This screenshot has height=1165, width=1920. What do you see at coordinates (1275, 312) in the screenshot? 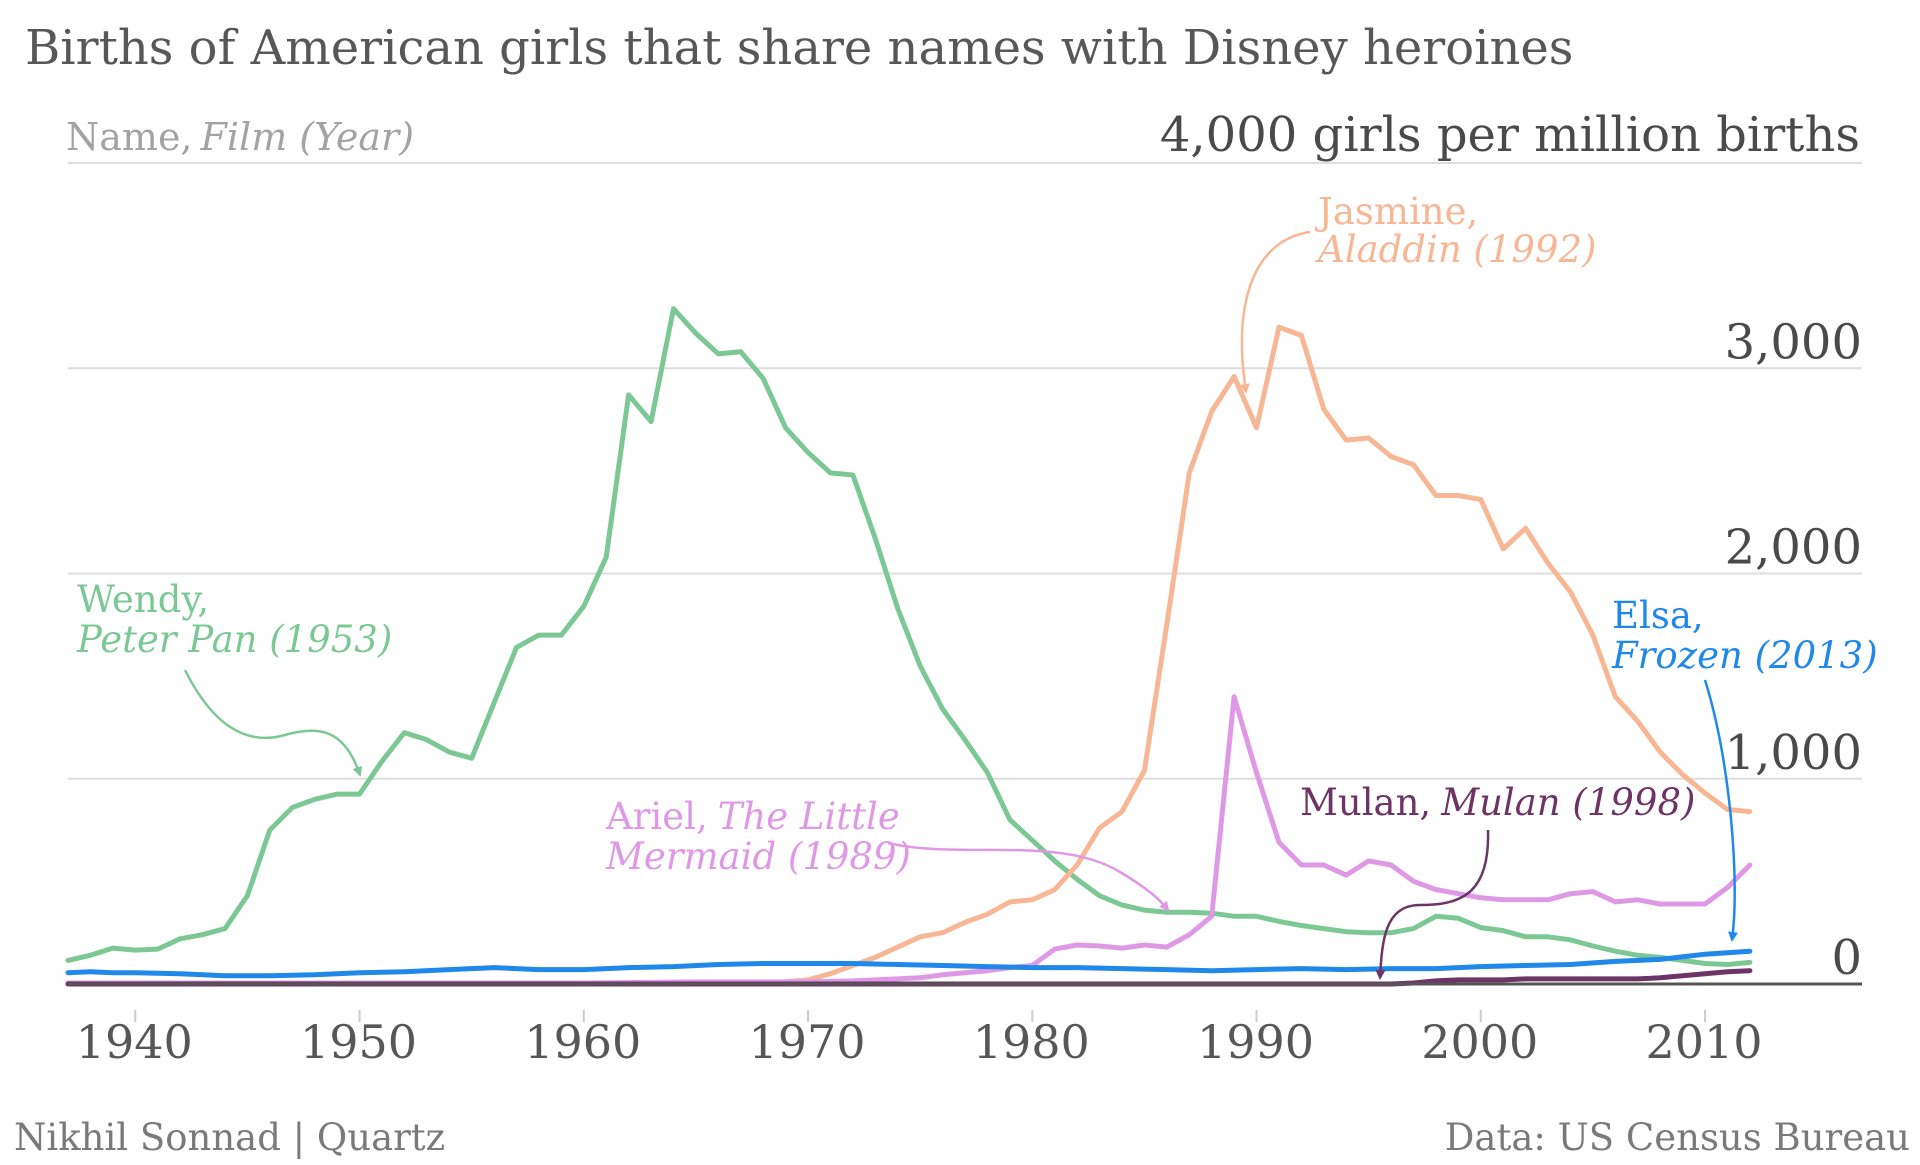
I see `annotation-jasmine-arrow` at bounding box center [1275, 312].